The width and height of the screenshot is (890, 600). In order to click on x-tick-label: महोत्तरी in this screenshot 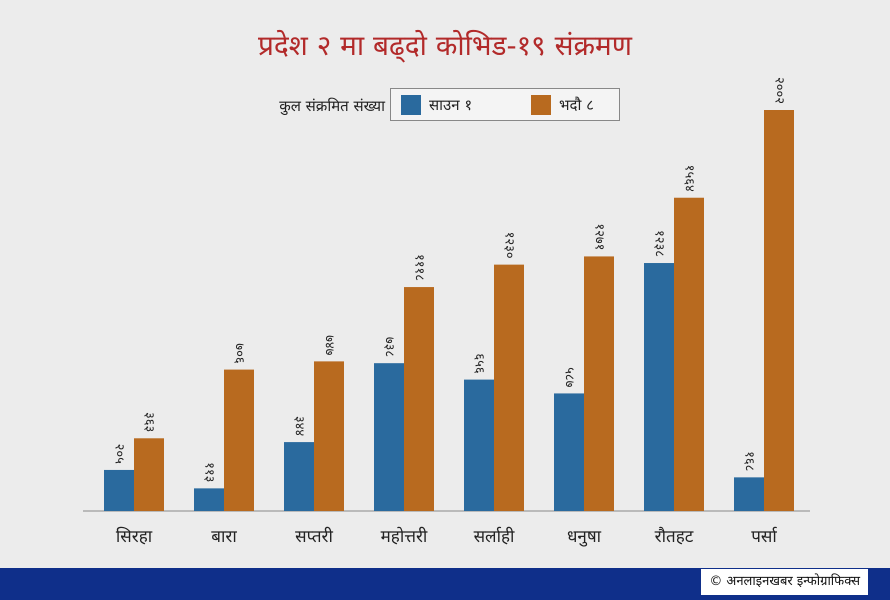, I will do `click(404, 536)`.